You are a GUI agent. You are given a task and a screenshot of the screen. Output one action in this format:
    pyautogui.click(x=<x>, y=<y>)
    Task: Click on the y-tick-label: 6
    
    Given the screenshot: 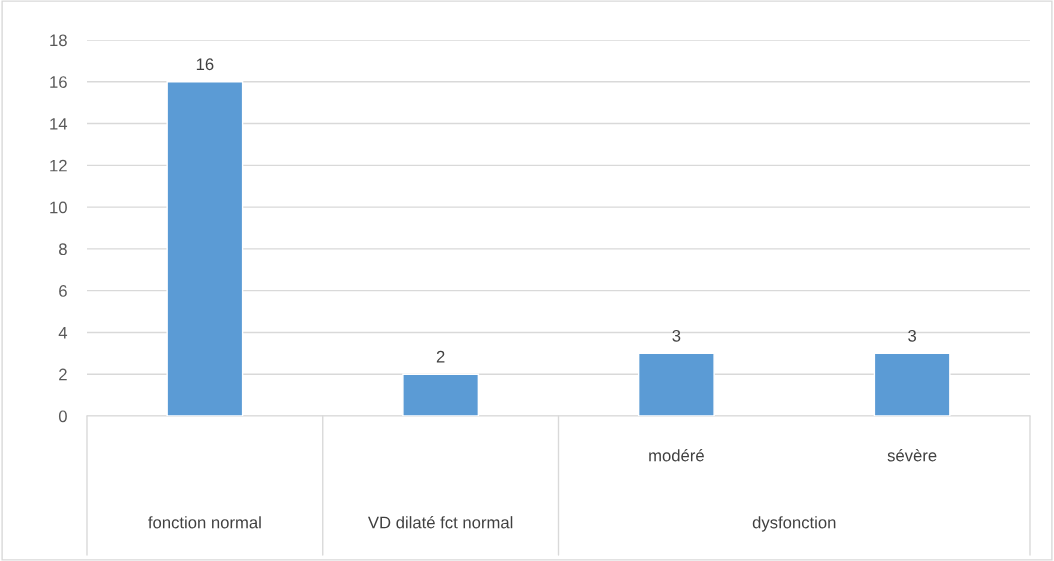 What is the action you would take?
    pyautogui.click(x=63, y=291)
    